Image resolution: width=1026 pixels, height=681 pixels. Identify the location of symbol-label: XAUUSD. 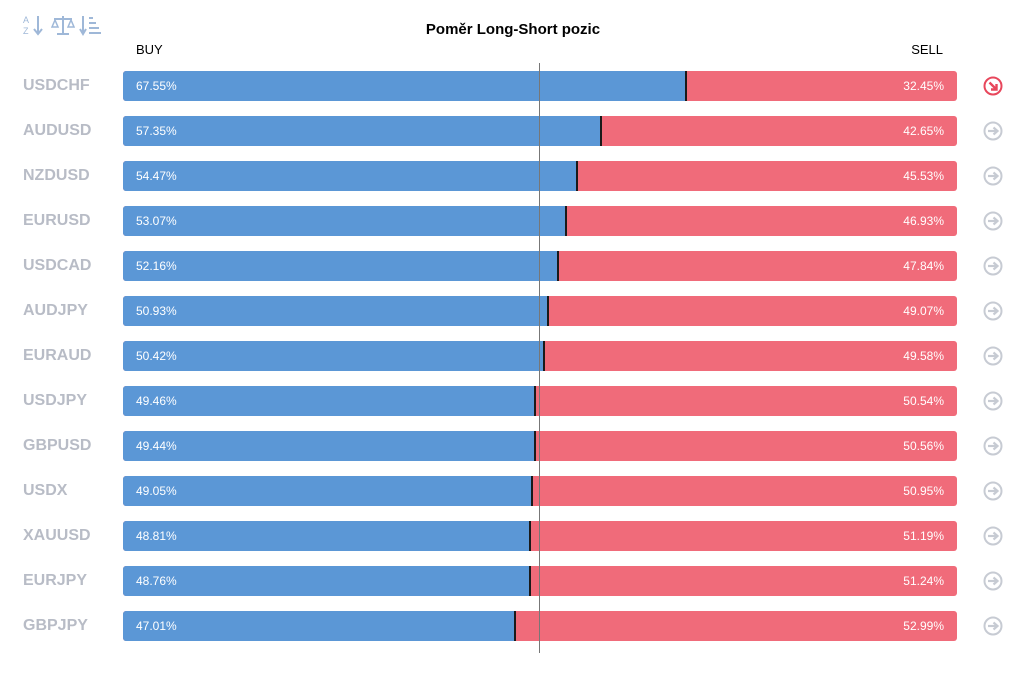
(57, 535).